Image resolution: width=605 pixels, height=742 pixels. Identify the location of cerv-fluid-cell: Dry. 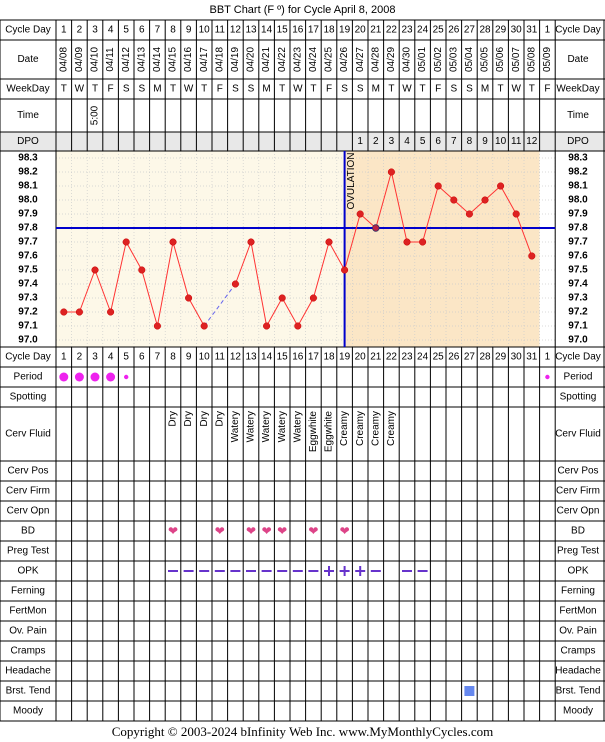
(204, 419).